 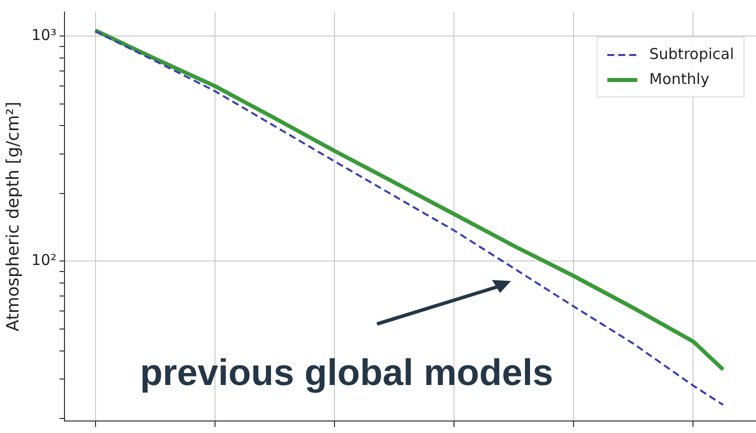 What do you see at coordinates (347, 373) in the screenshot?
I see `annotation: previous global models` at bounding box center [347, 373].